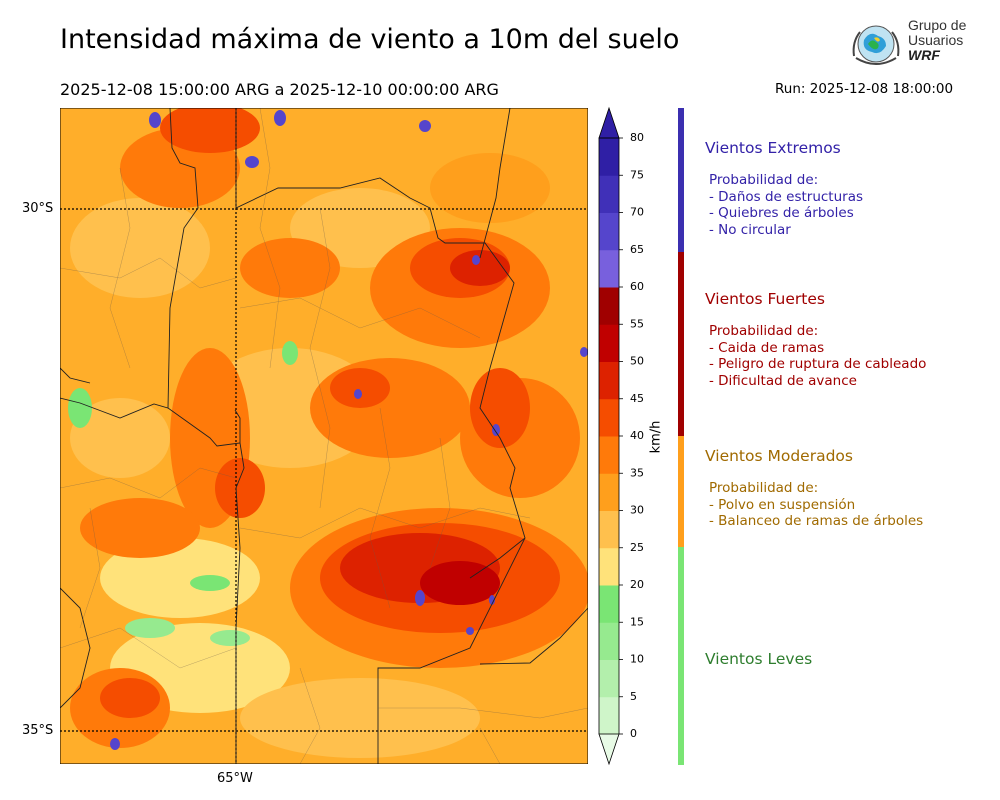 Image resolution: width=1000 pixels, height=800 pixels. I want to click on colorbar-unit: km/h, so click(656, 437).